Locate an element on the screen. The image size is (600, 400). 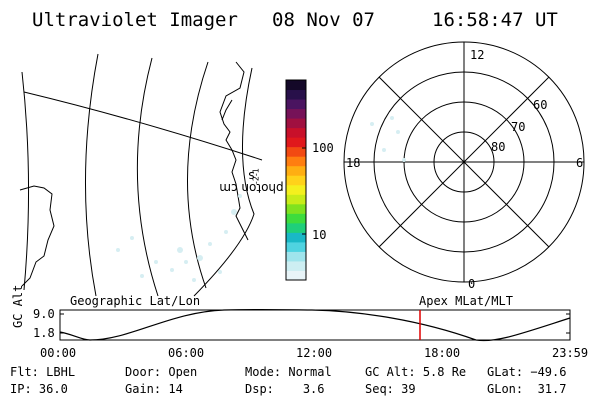
lat-label-80: 80 is located at coordinates (498, 147).